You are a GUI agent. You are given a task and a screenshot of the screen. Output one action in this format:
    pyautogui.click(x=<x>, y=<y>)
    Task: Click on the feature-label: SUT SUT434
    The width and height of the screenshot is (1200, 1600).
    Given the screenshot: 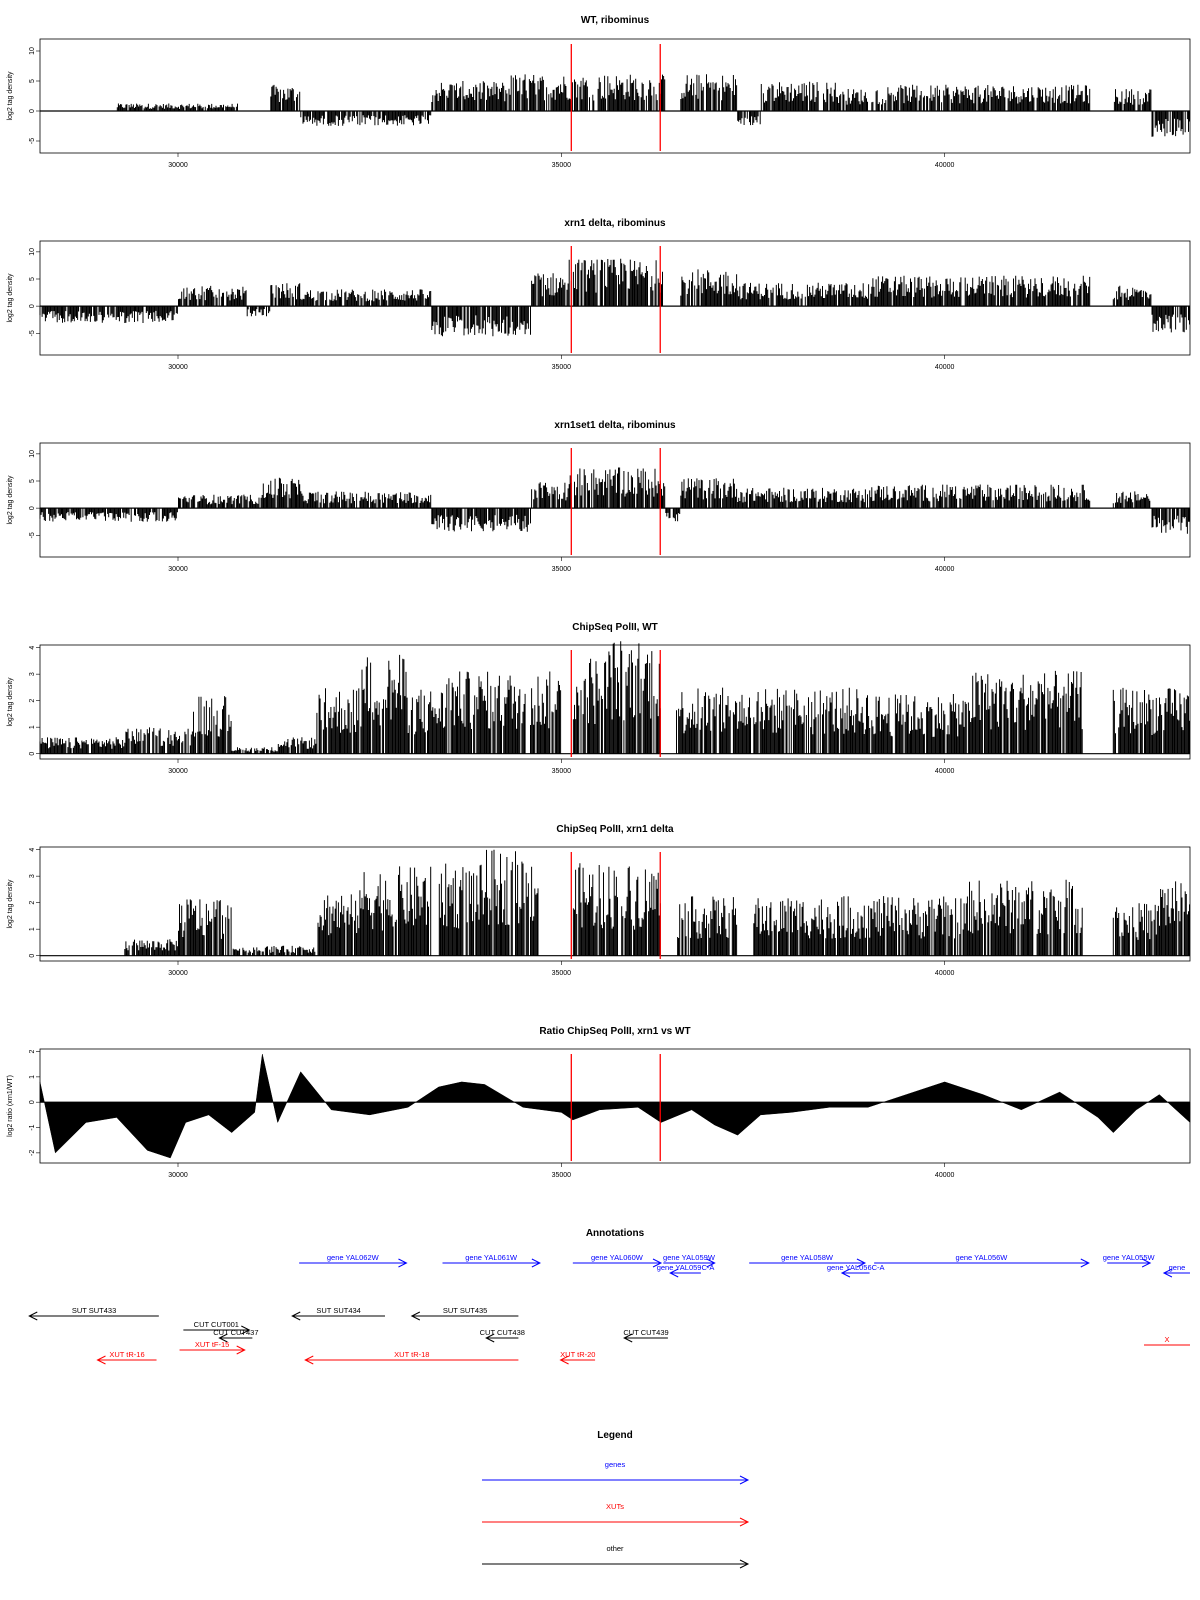 What is the action you would take?
    pyautogui.click(x=338, y=1310)
    